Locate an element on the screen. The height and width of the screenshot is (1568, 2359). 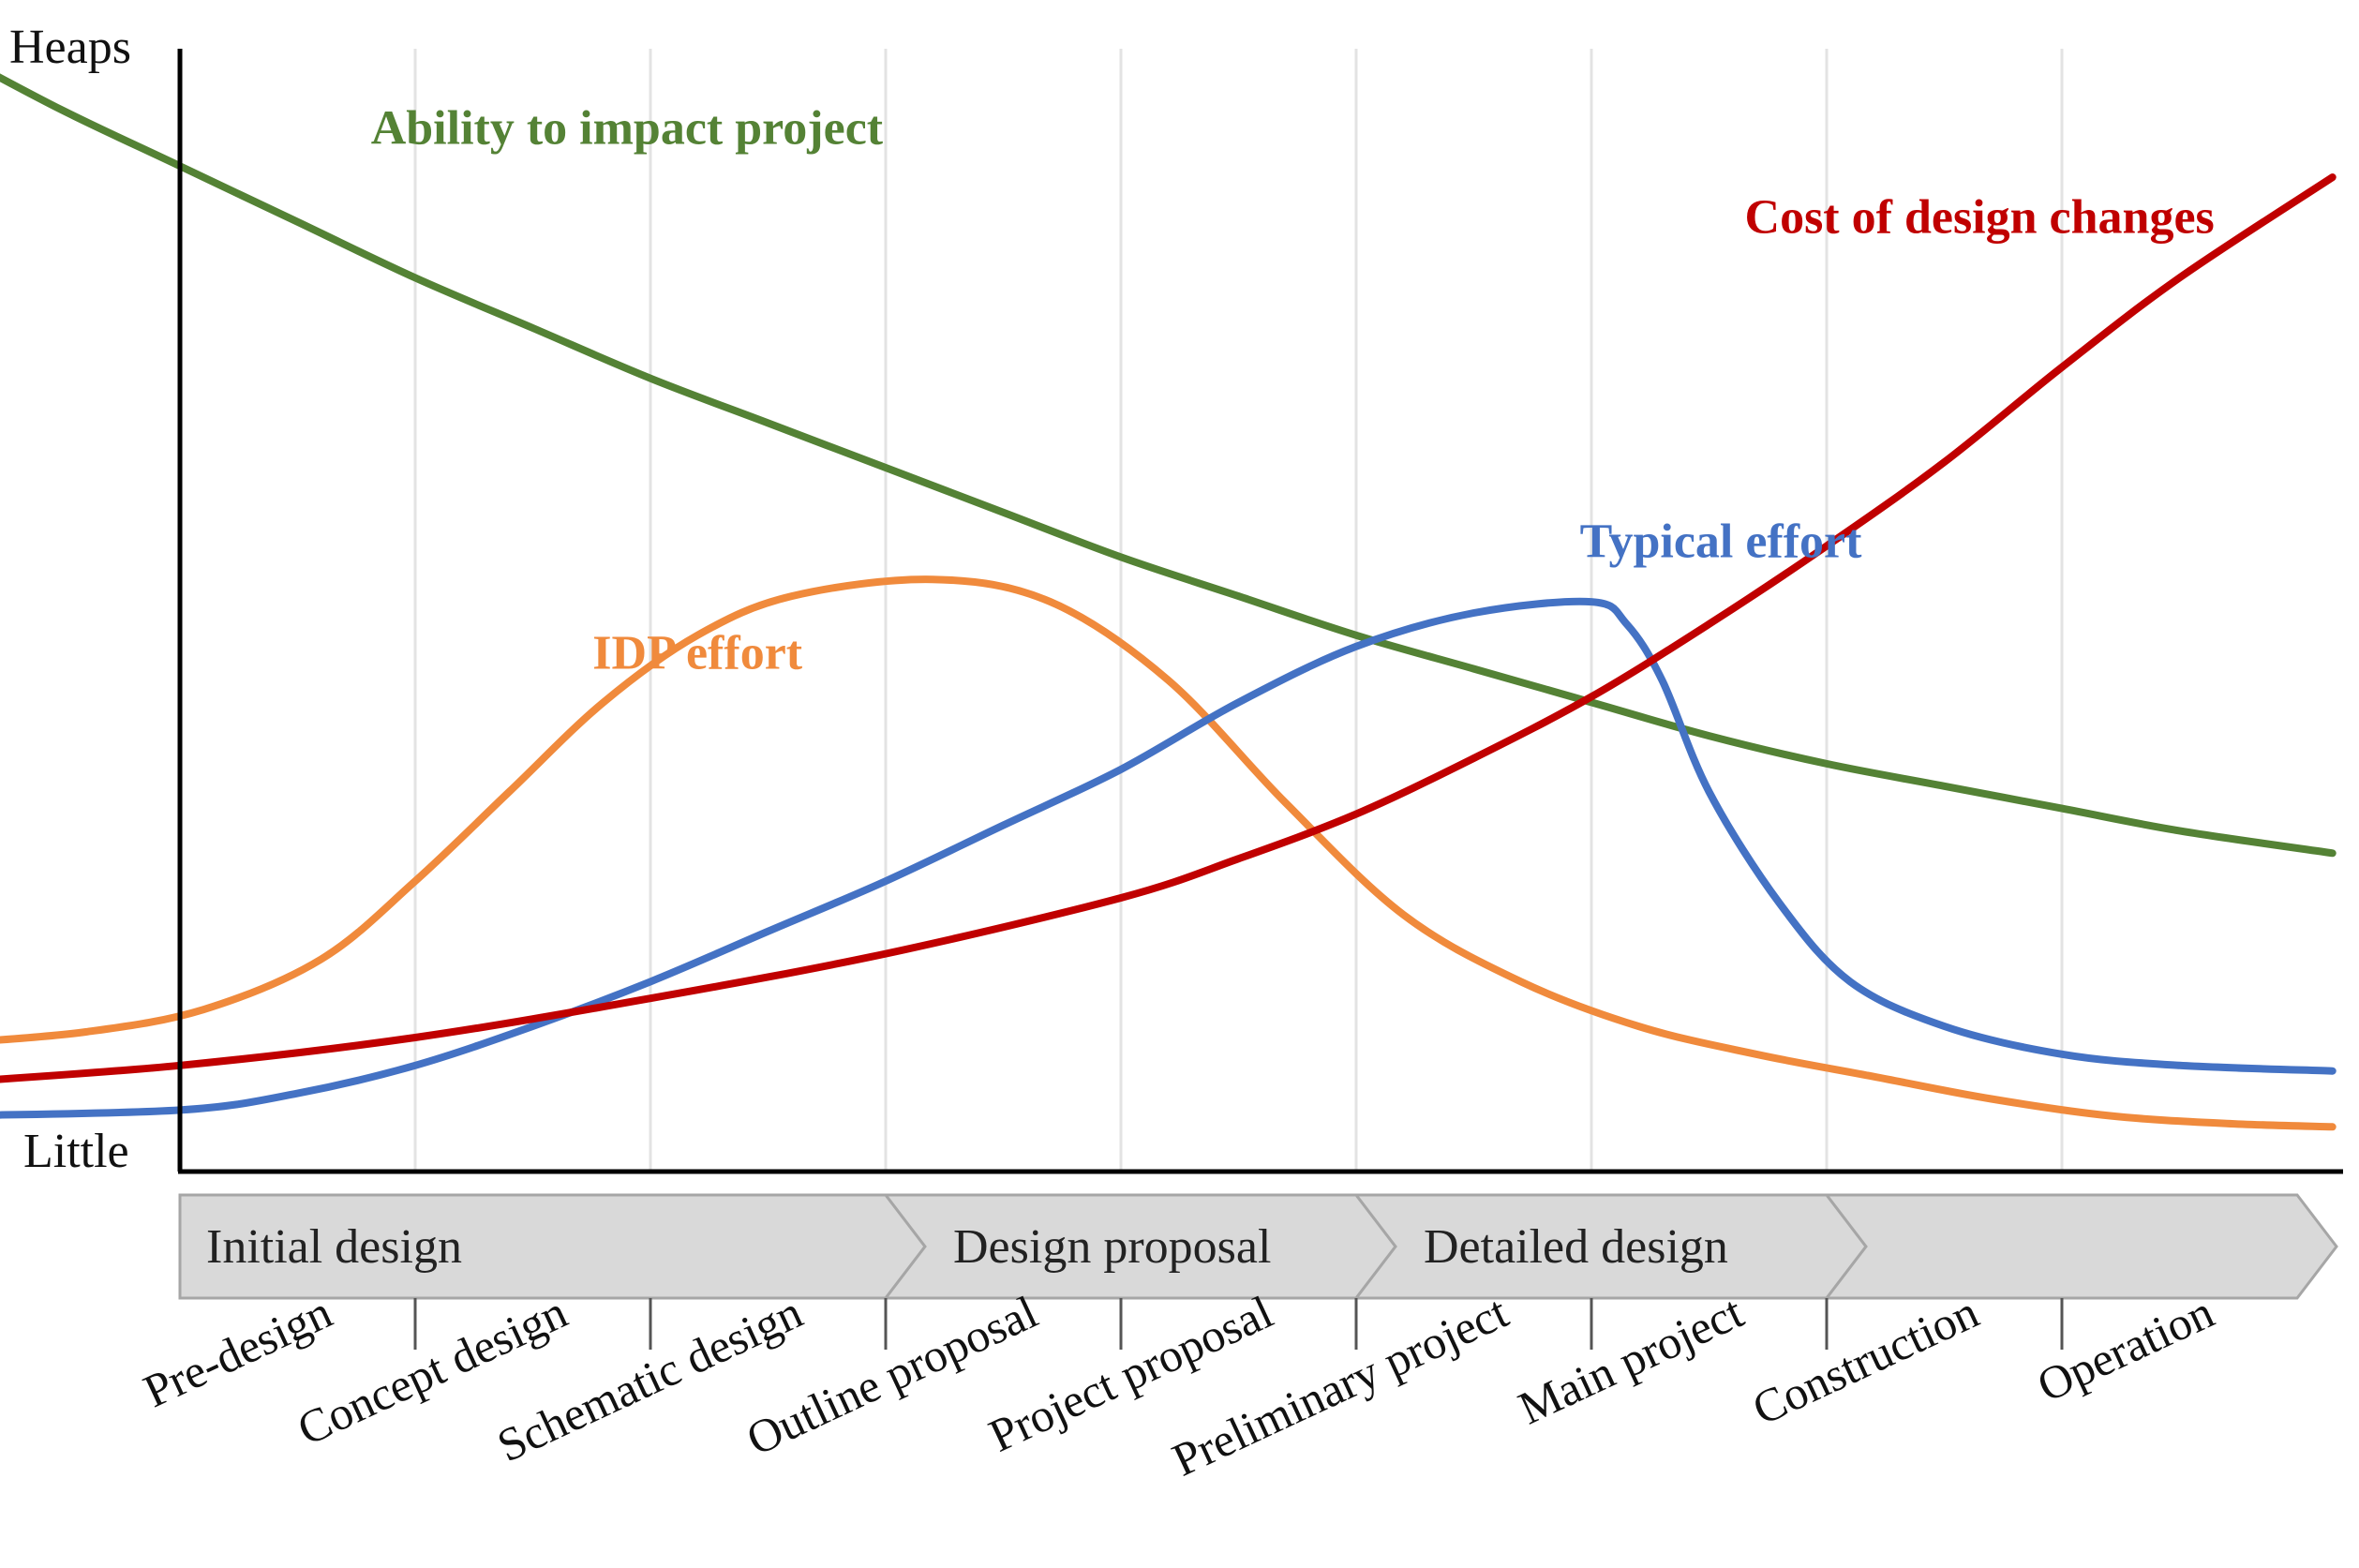
phase-label-initial-design: Initial design is located at coordinates (334, 1247).